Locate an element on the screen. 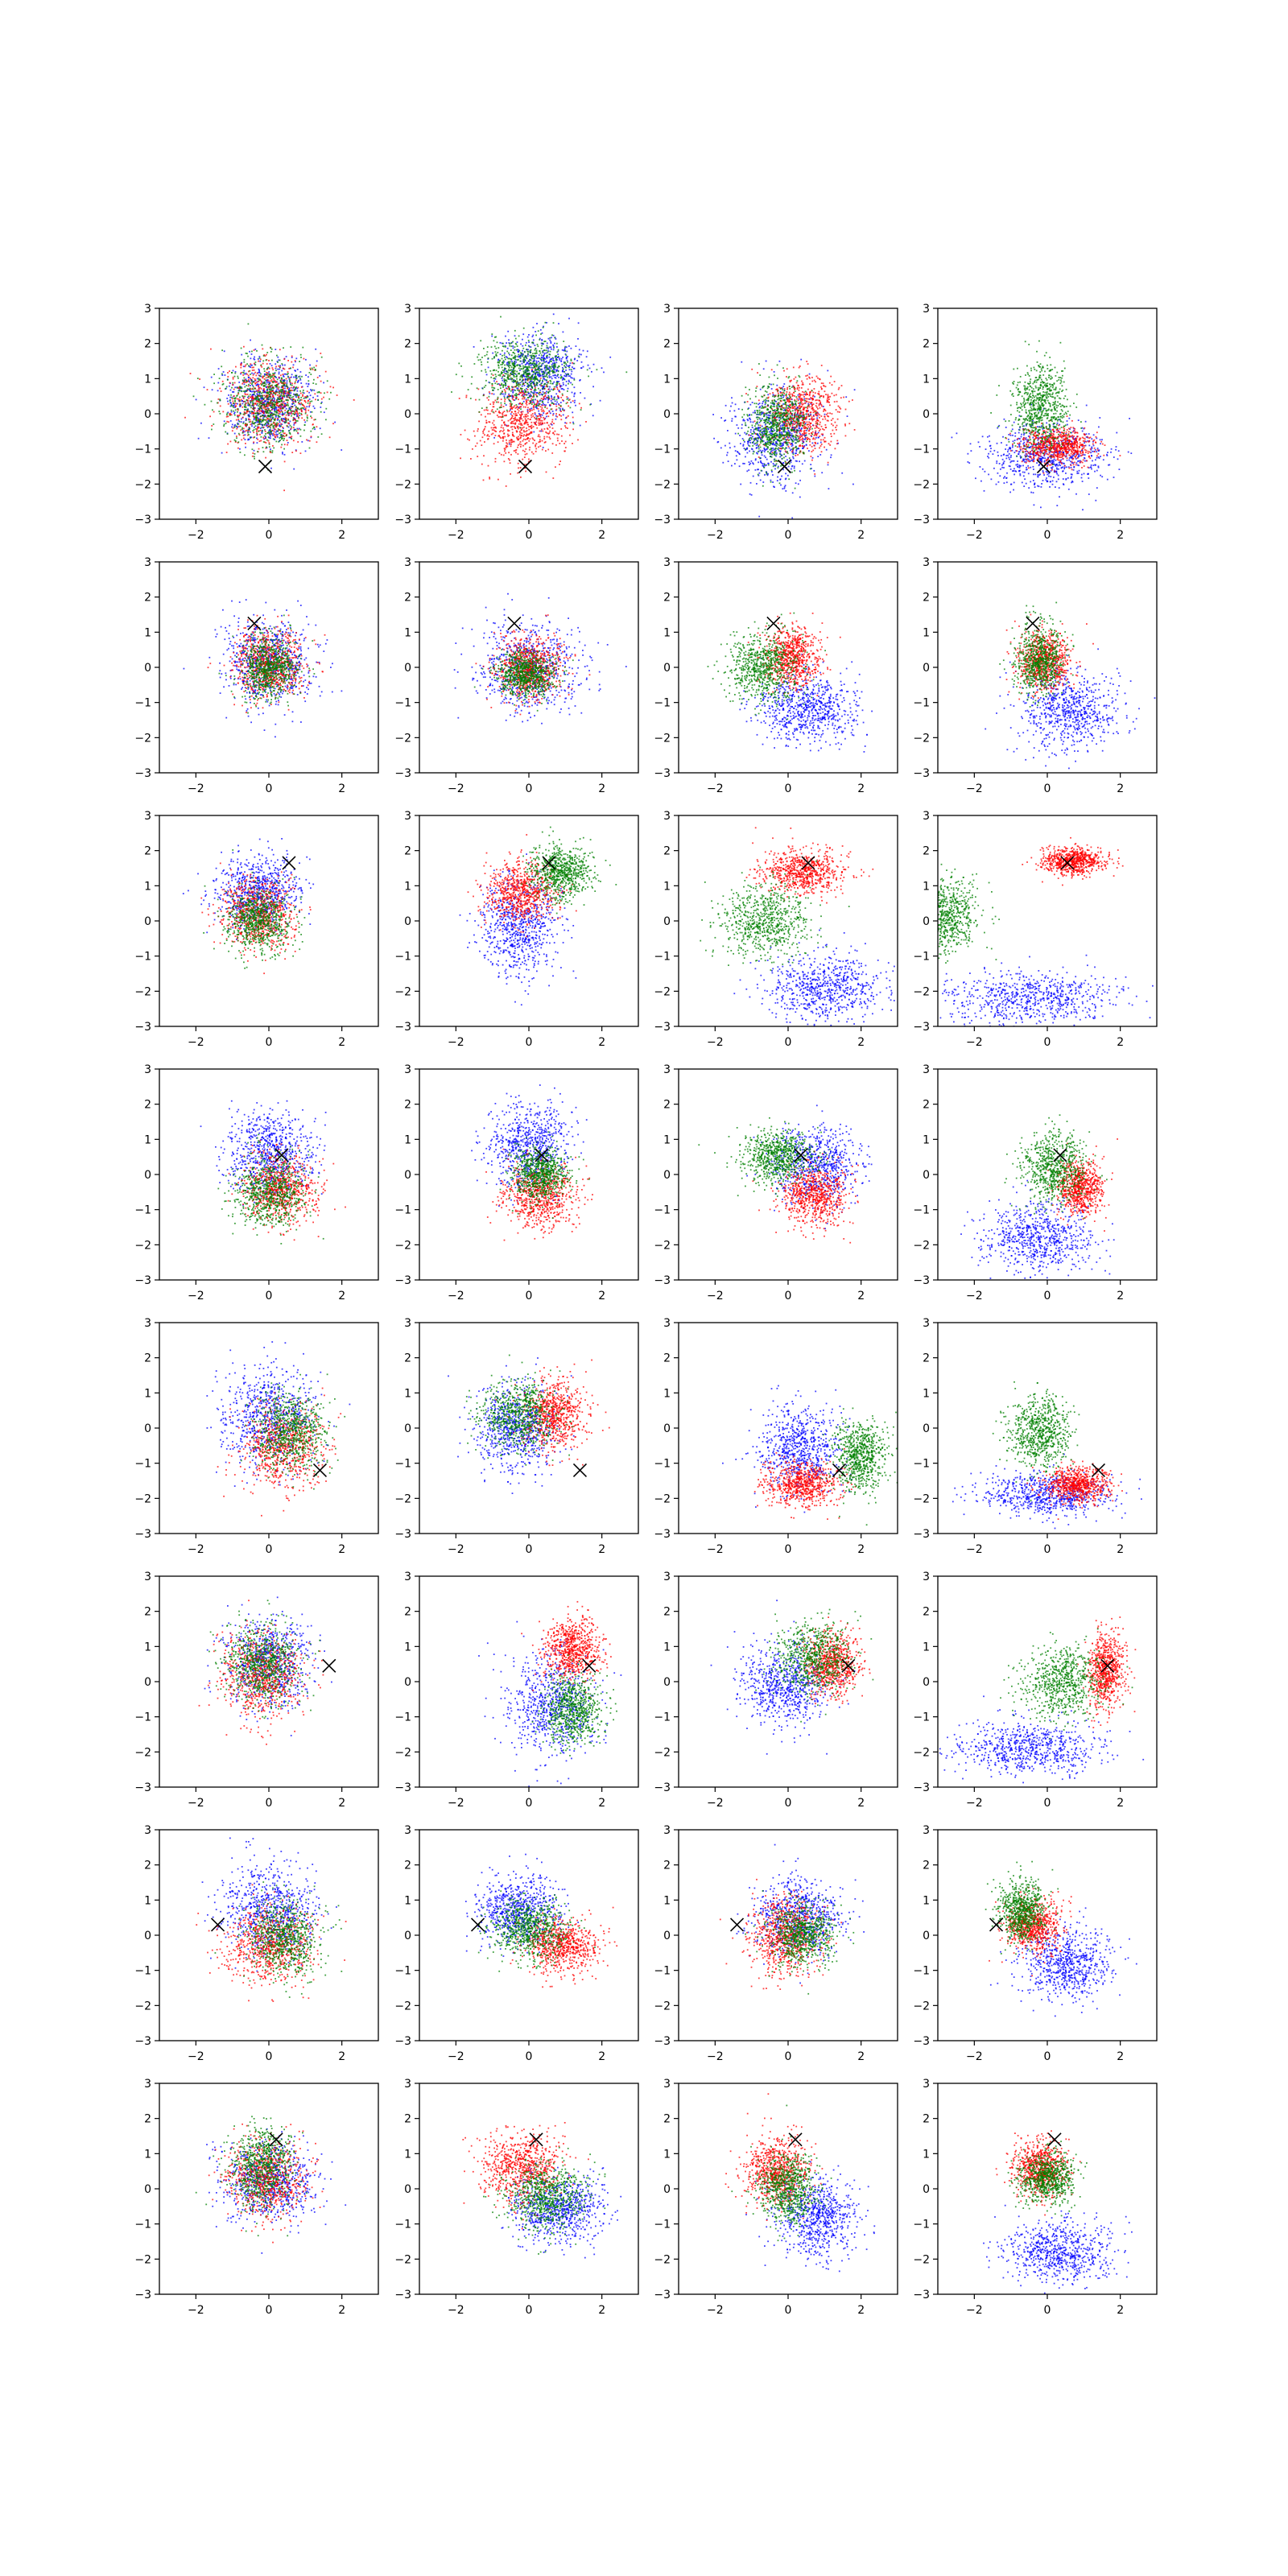 The width and height of the screenshot is (1288, 2576). y-tick-label: −2 is located at coordinates (402, 484).